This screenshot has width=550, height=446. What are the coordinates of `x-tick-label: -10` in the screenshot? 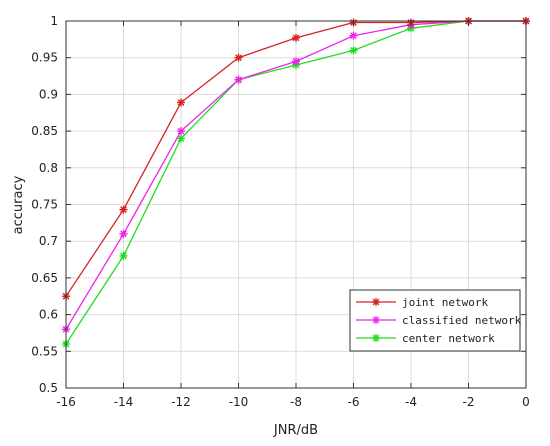 It's located at (239, 402).